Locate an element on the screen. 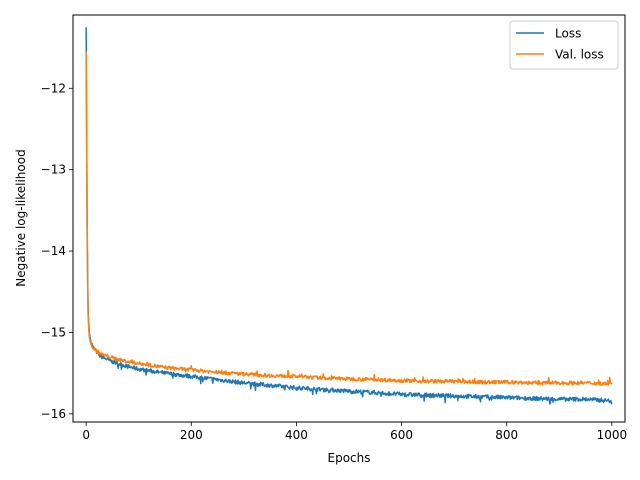 This screenshot has width=640, height=480. legend-label-val-loss: Val. loss is located at coordinates (579, 55).